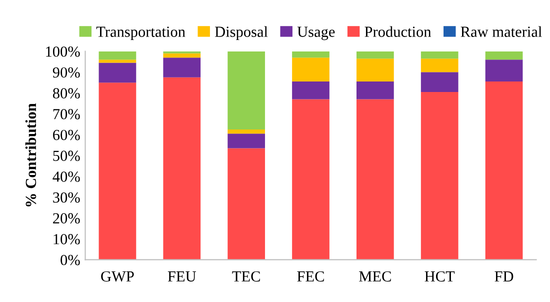 The image size is (550, 302). Describe the element at coordinates (66, 156) in the screenshot. I see `y-tick-label: 50%` at that location.